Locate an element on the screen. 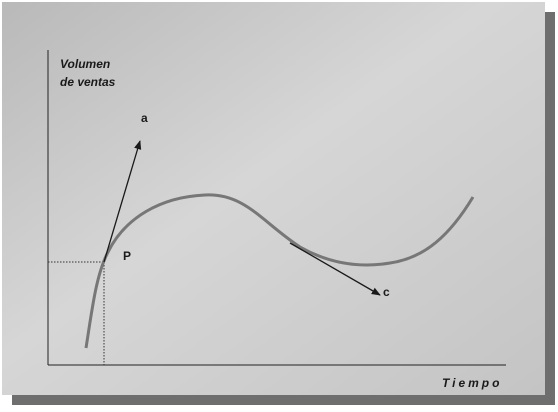  tangent-a is located at coordinates (122, 201).